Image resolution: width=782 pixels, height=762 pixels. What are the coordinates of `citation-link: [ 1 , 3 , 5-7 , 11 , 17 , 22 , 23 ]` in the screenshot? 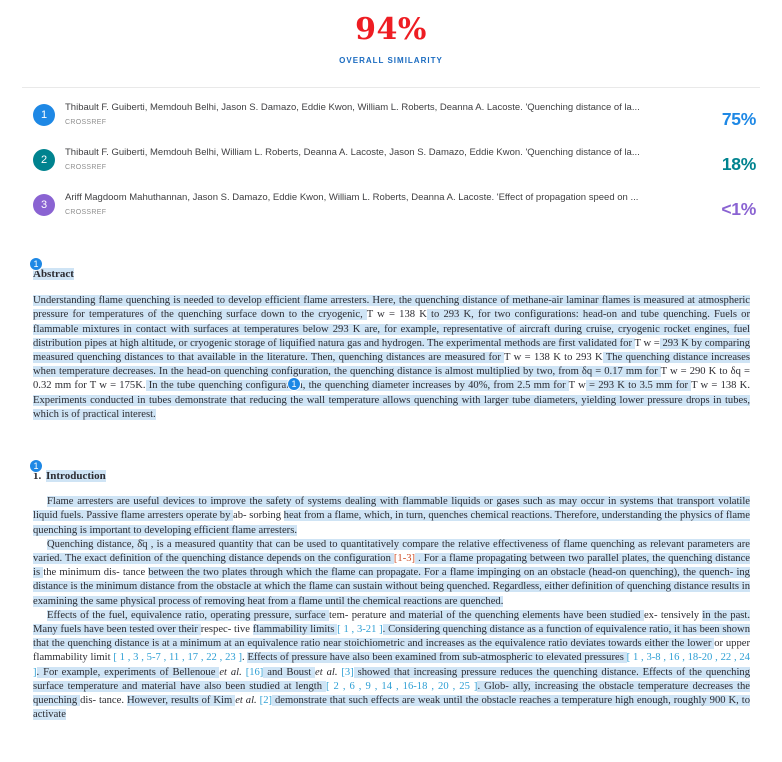 It's located at (177, 658).